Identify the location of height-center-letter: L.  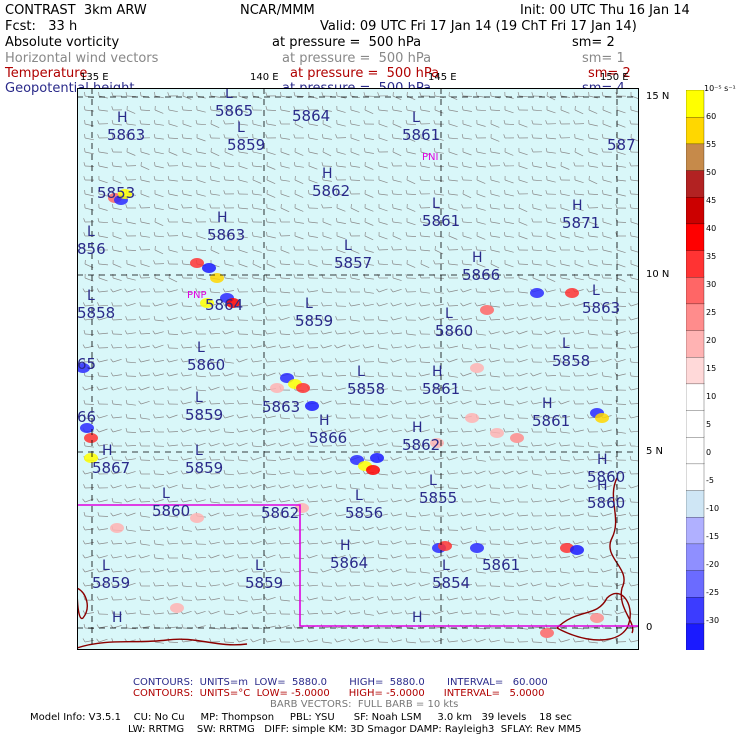
(596, 291).